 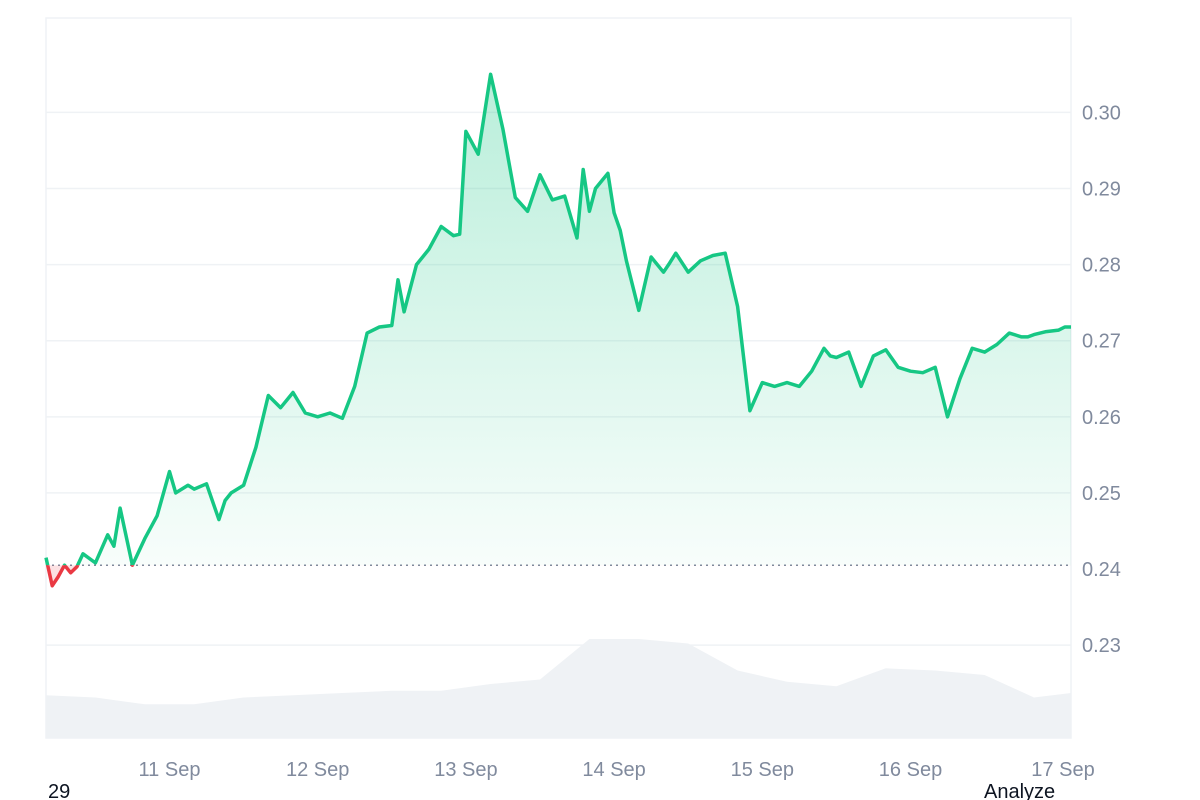 I want to click on x-tick-label: 17 Sep, so click(x=1062, y=770).